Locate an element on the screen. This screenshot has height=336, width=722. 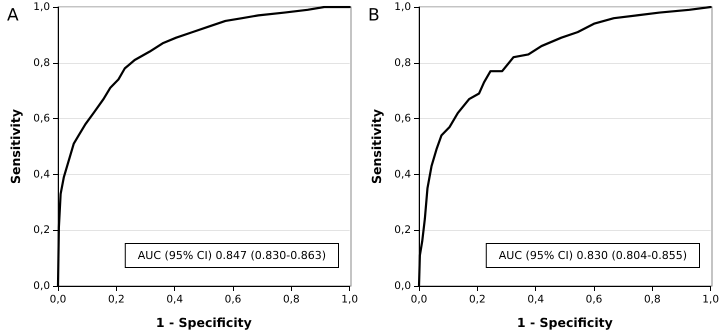
chart-title: B is located at coordinates (374, 16).